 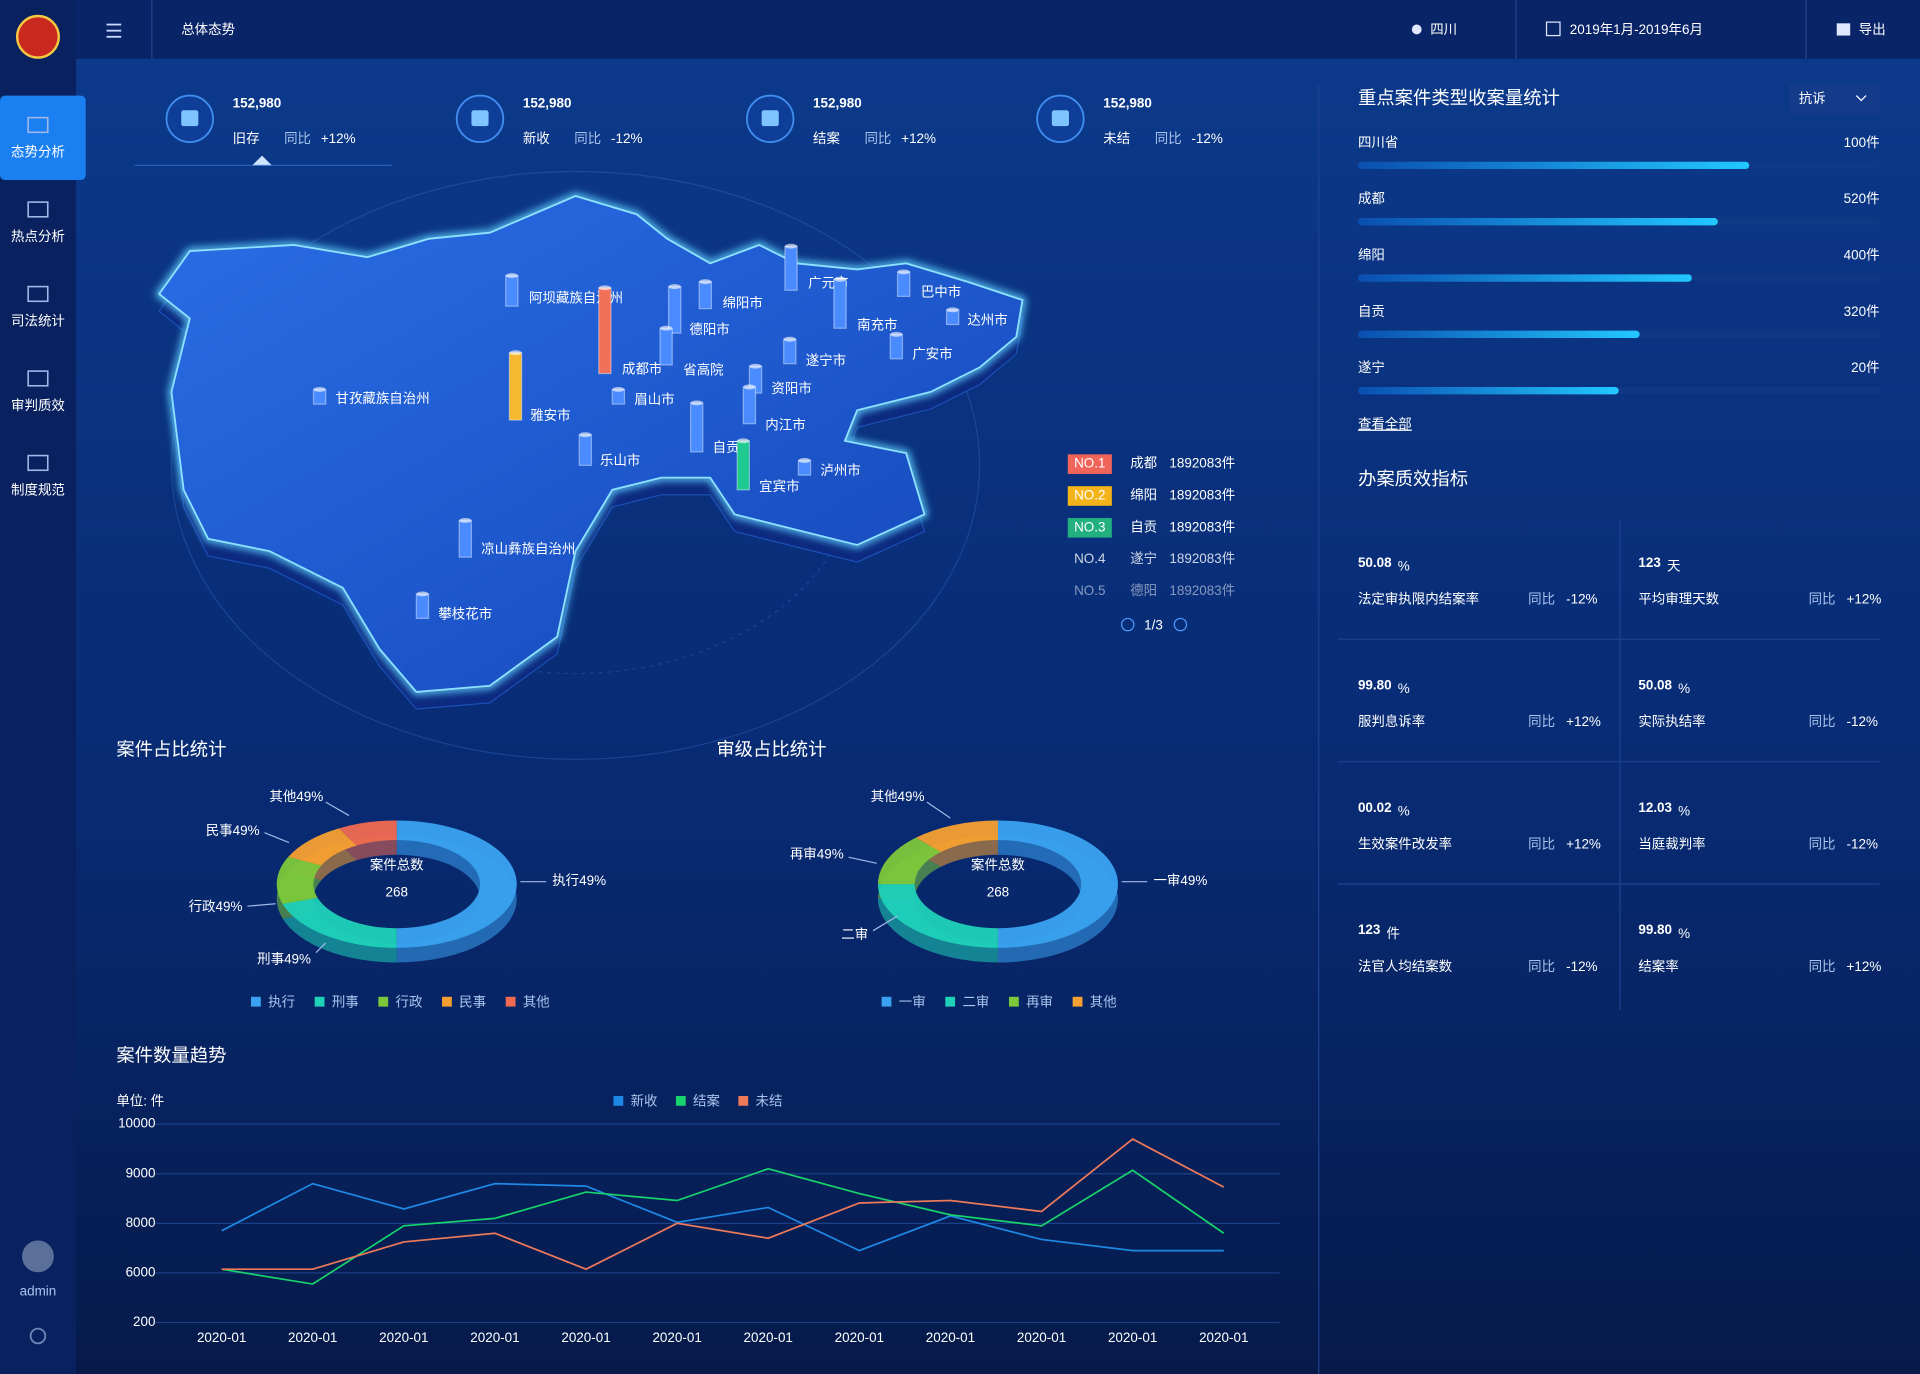 What do you see at coordinates (38, 236) in the screenshot?
I see `nav-item: 热点分析` at bounding box center [38, 236].